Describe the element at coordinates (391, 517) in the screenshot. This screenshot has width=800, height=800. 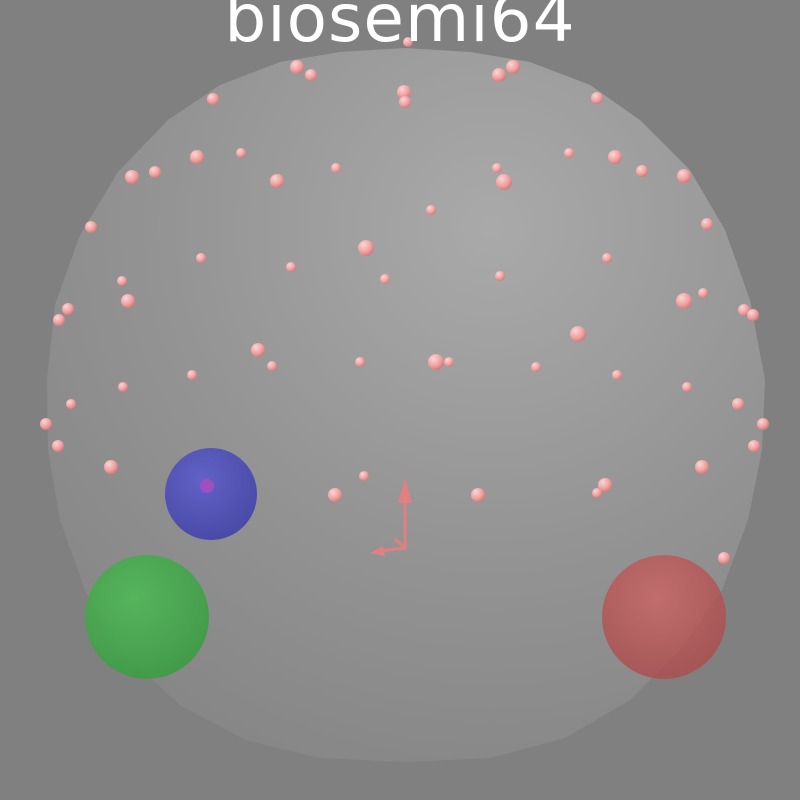
I see `xyz-axes-icon` at that location.